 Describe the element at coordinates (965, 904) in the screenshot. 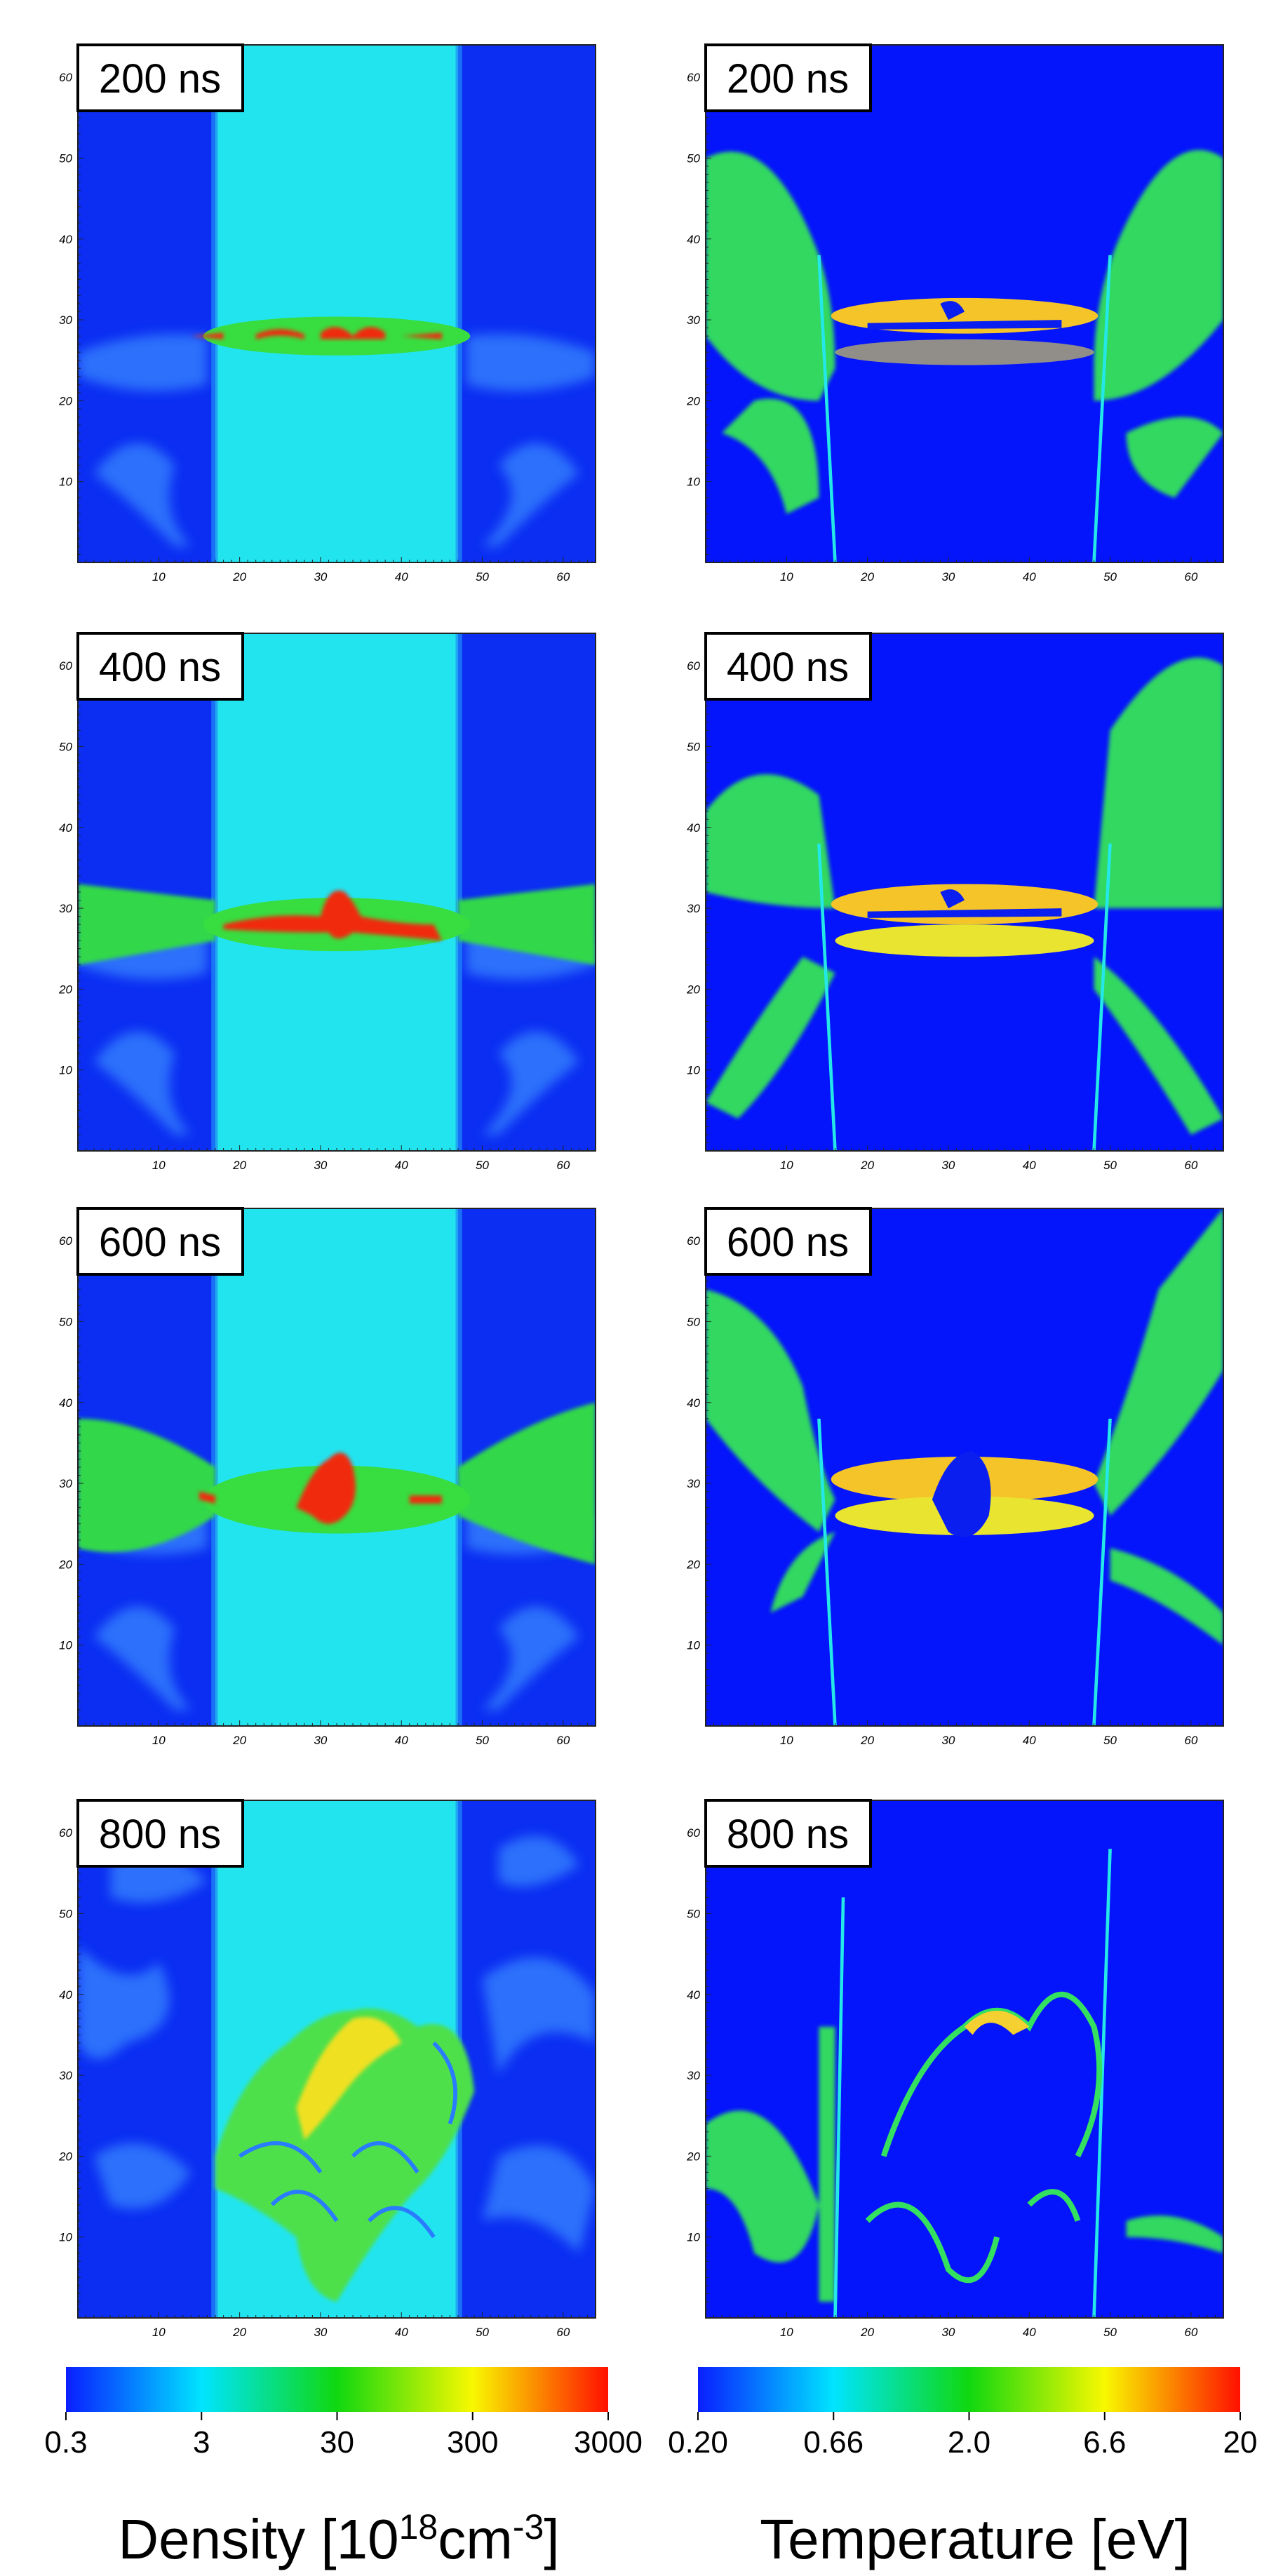

I see `hot-disk` at that location.